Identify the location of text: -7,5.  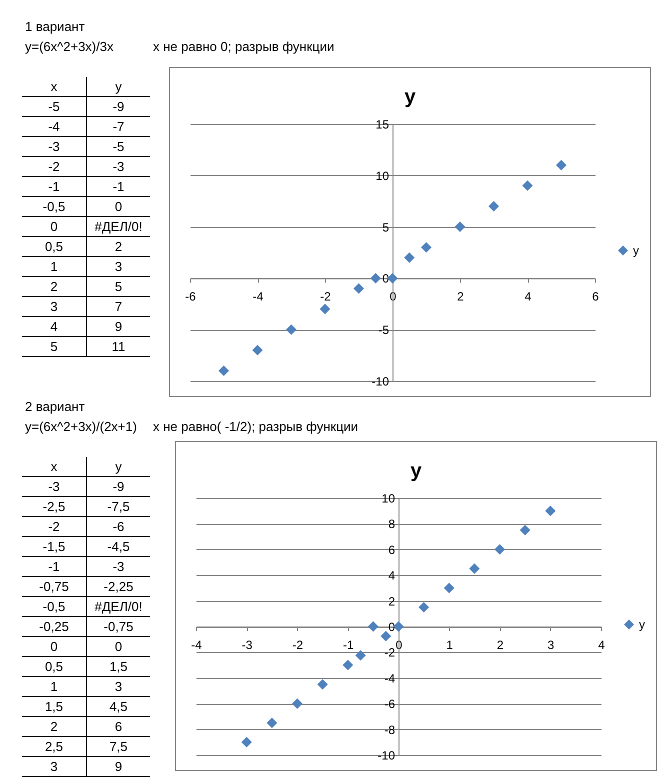
(118, 507).